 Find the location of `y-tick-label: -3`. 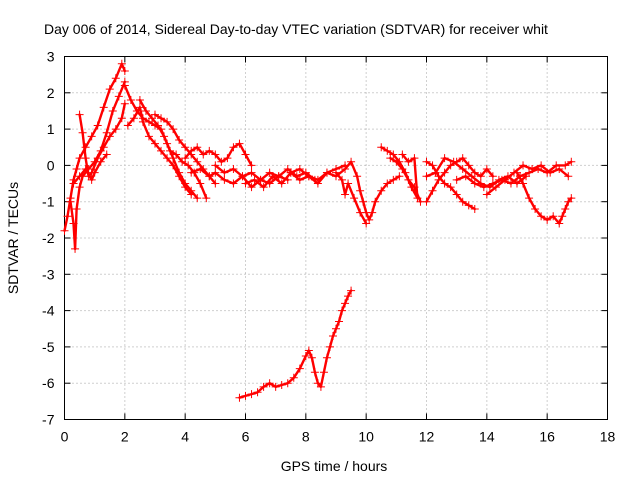

y-tick-label: -3 is located at coordinates (48, 274).